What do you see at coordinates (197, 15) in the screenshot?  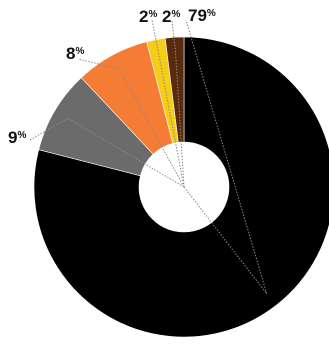 I see `data-label-value: 79` at bounding box center [197, 15].